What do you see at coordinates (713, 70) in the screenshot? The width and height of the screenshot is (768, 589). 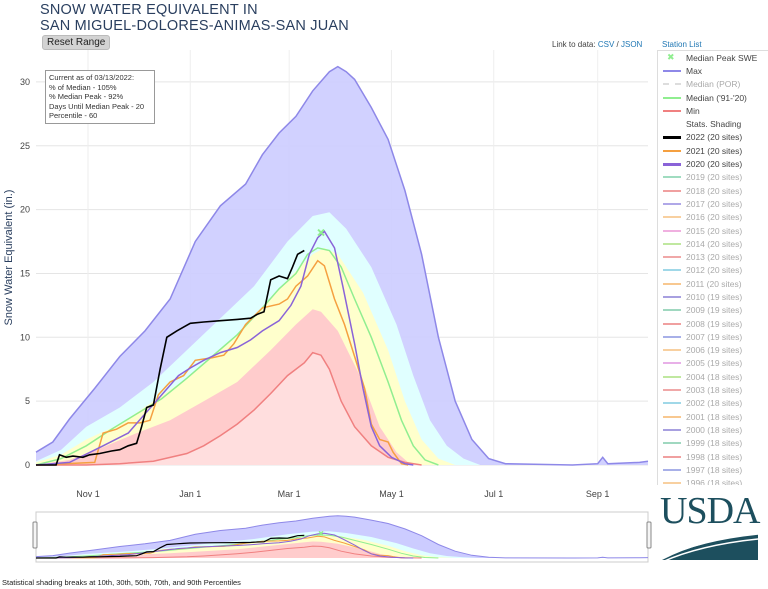 I see `legend-item: Max` at bounding box center [713, 70].